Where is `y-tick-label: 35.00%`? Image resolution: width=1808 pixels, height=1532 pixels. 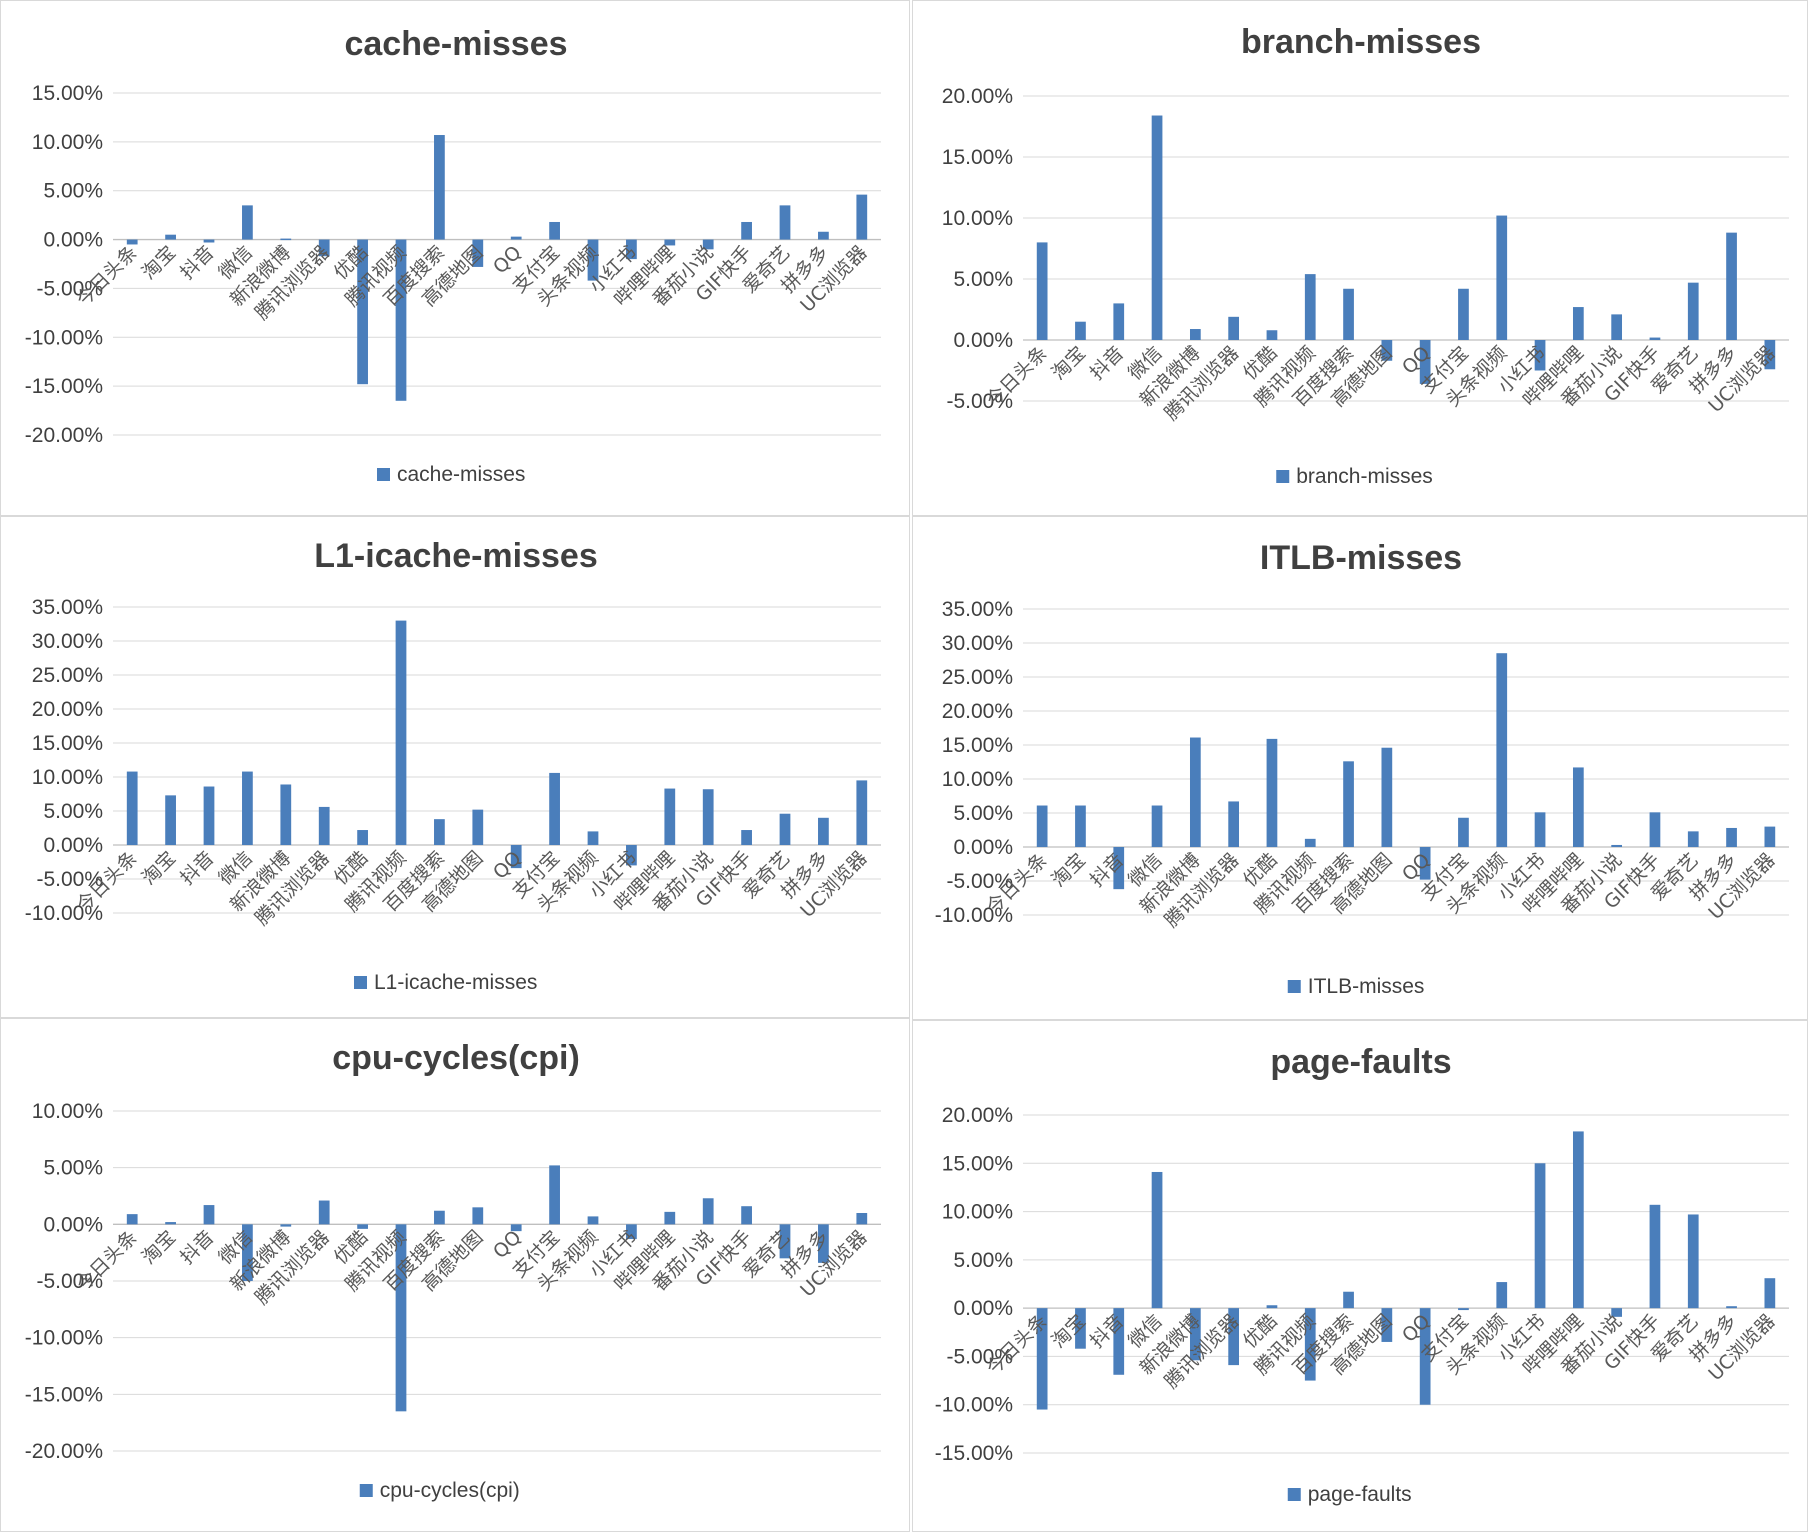
y-tick-label: 35.00% is located at coordinates (977, 609).